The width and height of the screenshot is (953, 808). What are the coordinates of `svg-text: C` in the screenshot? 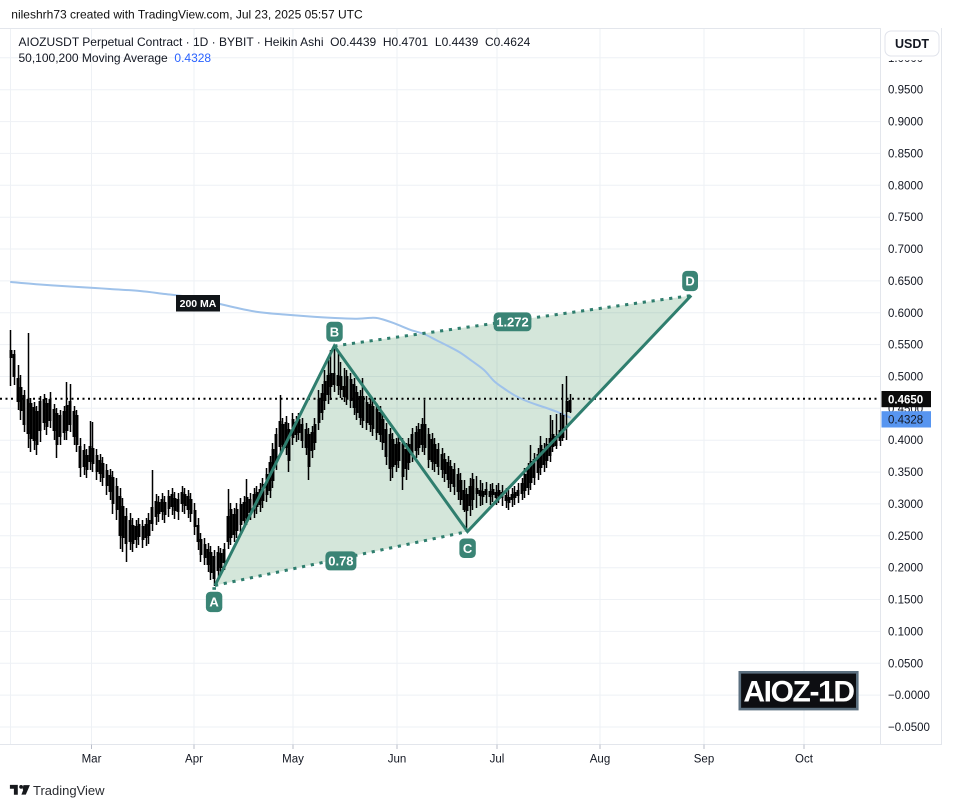 It's located at (468, 548).